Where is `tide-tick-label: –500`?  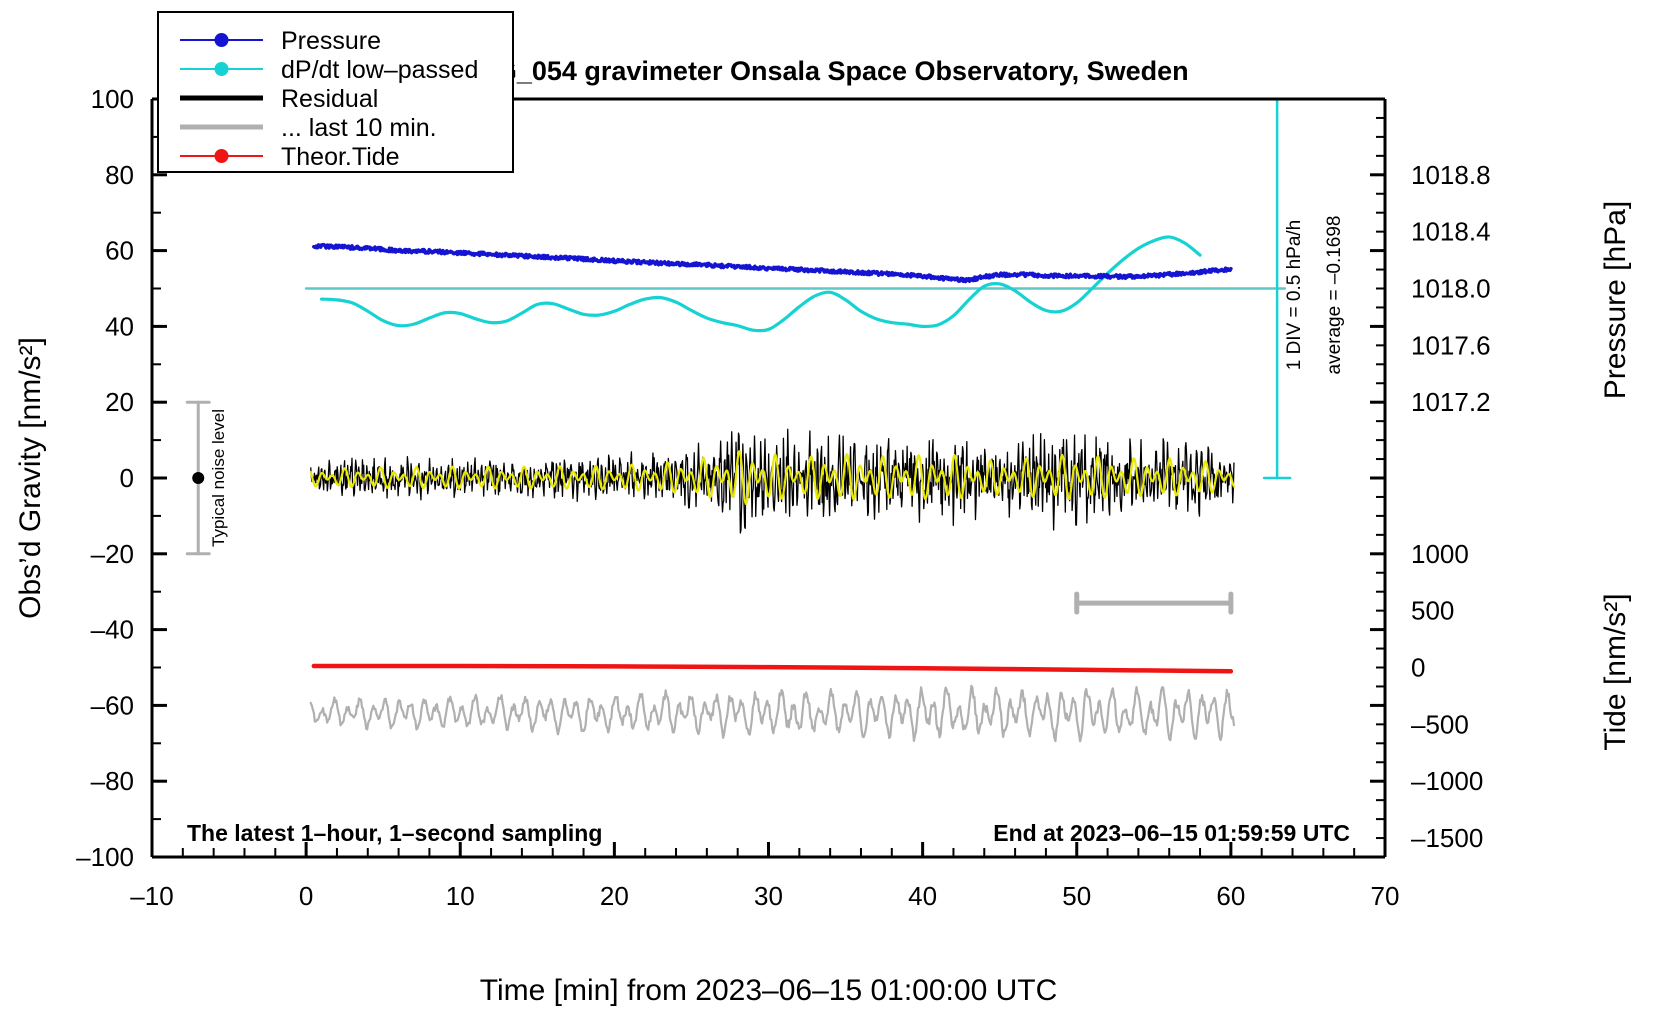 tide-tick-label: –500 is located at coordinates (1440, 724).